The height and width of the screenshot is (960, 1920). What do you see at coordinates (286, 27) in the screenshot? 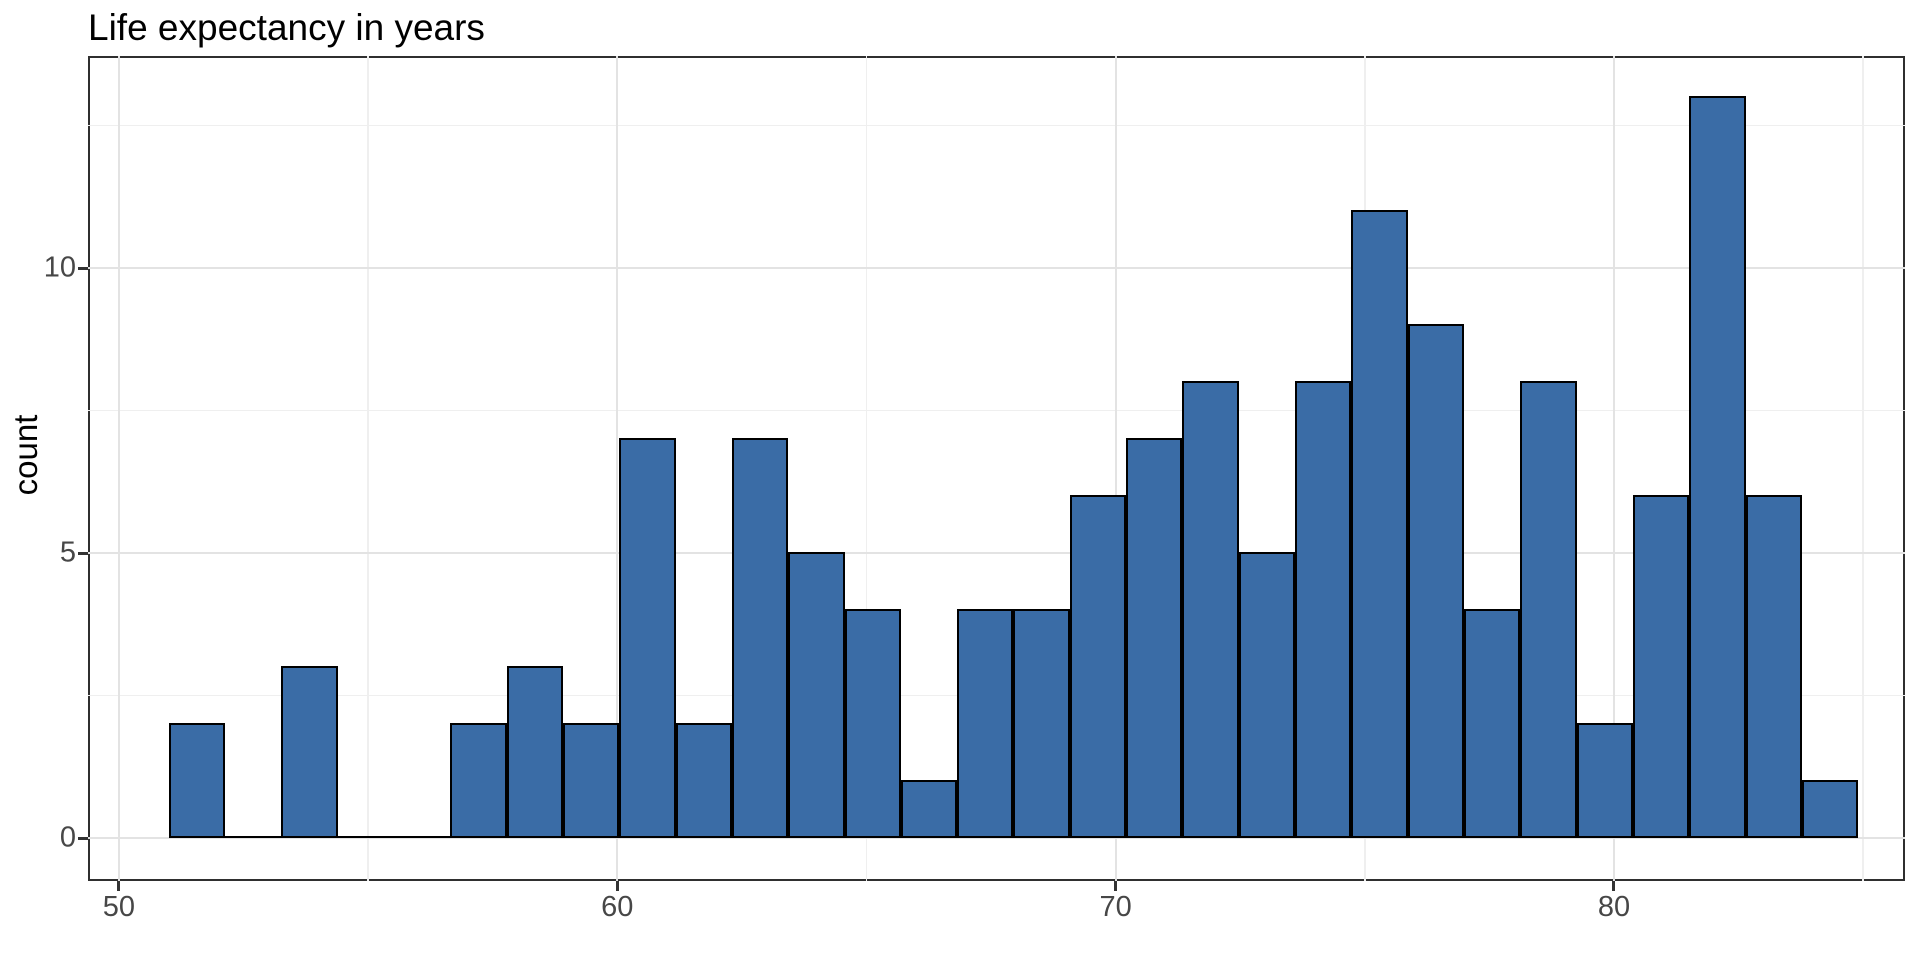
I see `chart-title: Life expectancy in years` at bounding box center [286, 27].